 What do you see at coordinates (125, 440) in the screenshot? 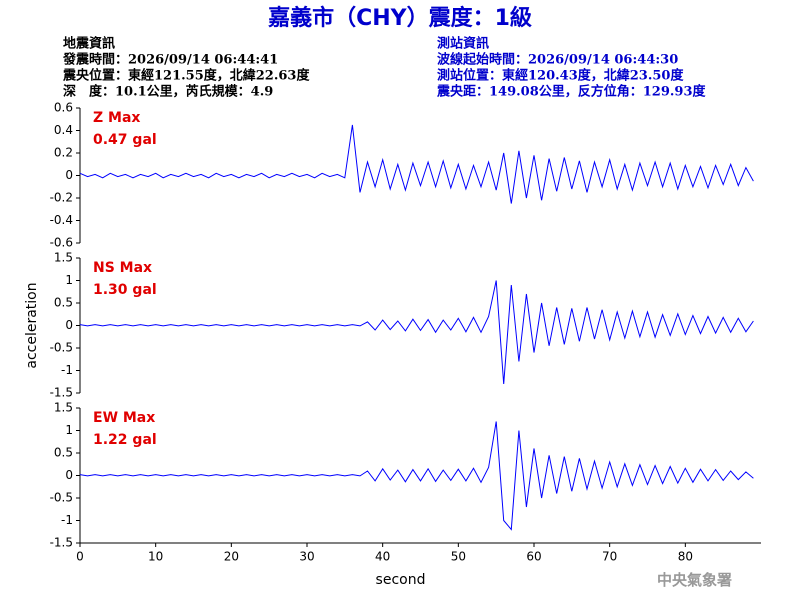
I see `annotation: 1.22 gal` at bounding box center [125, 440].